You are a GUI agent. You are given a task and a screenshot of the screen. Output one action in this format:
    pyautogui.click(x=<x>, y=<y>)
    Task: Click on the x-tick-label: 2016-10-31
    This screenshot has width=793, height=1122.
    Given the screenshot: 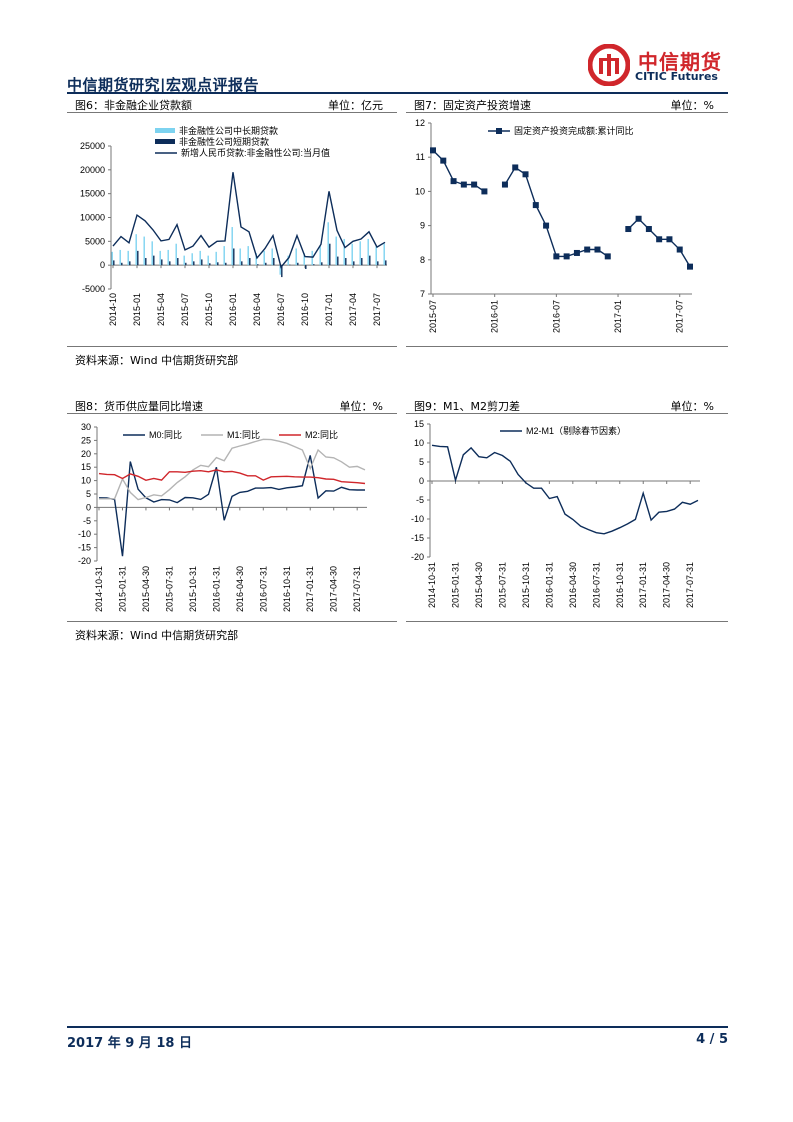 What is the action you would take?
    pyautogui.click(x=620, y=585)
    